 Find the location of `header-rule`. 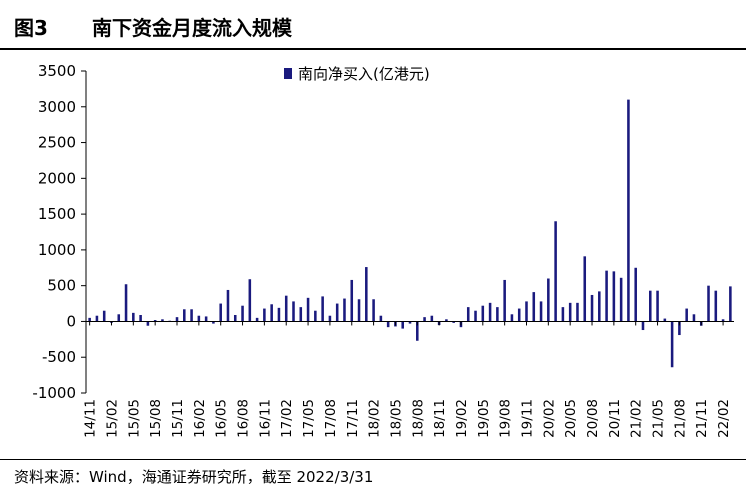

header-rule is located at coordinates (373, 49).